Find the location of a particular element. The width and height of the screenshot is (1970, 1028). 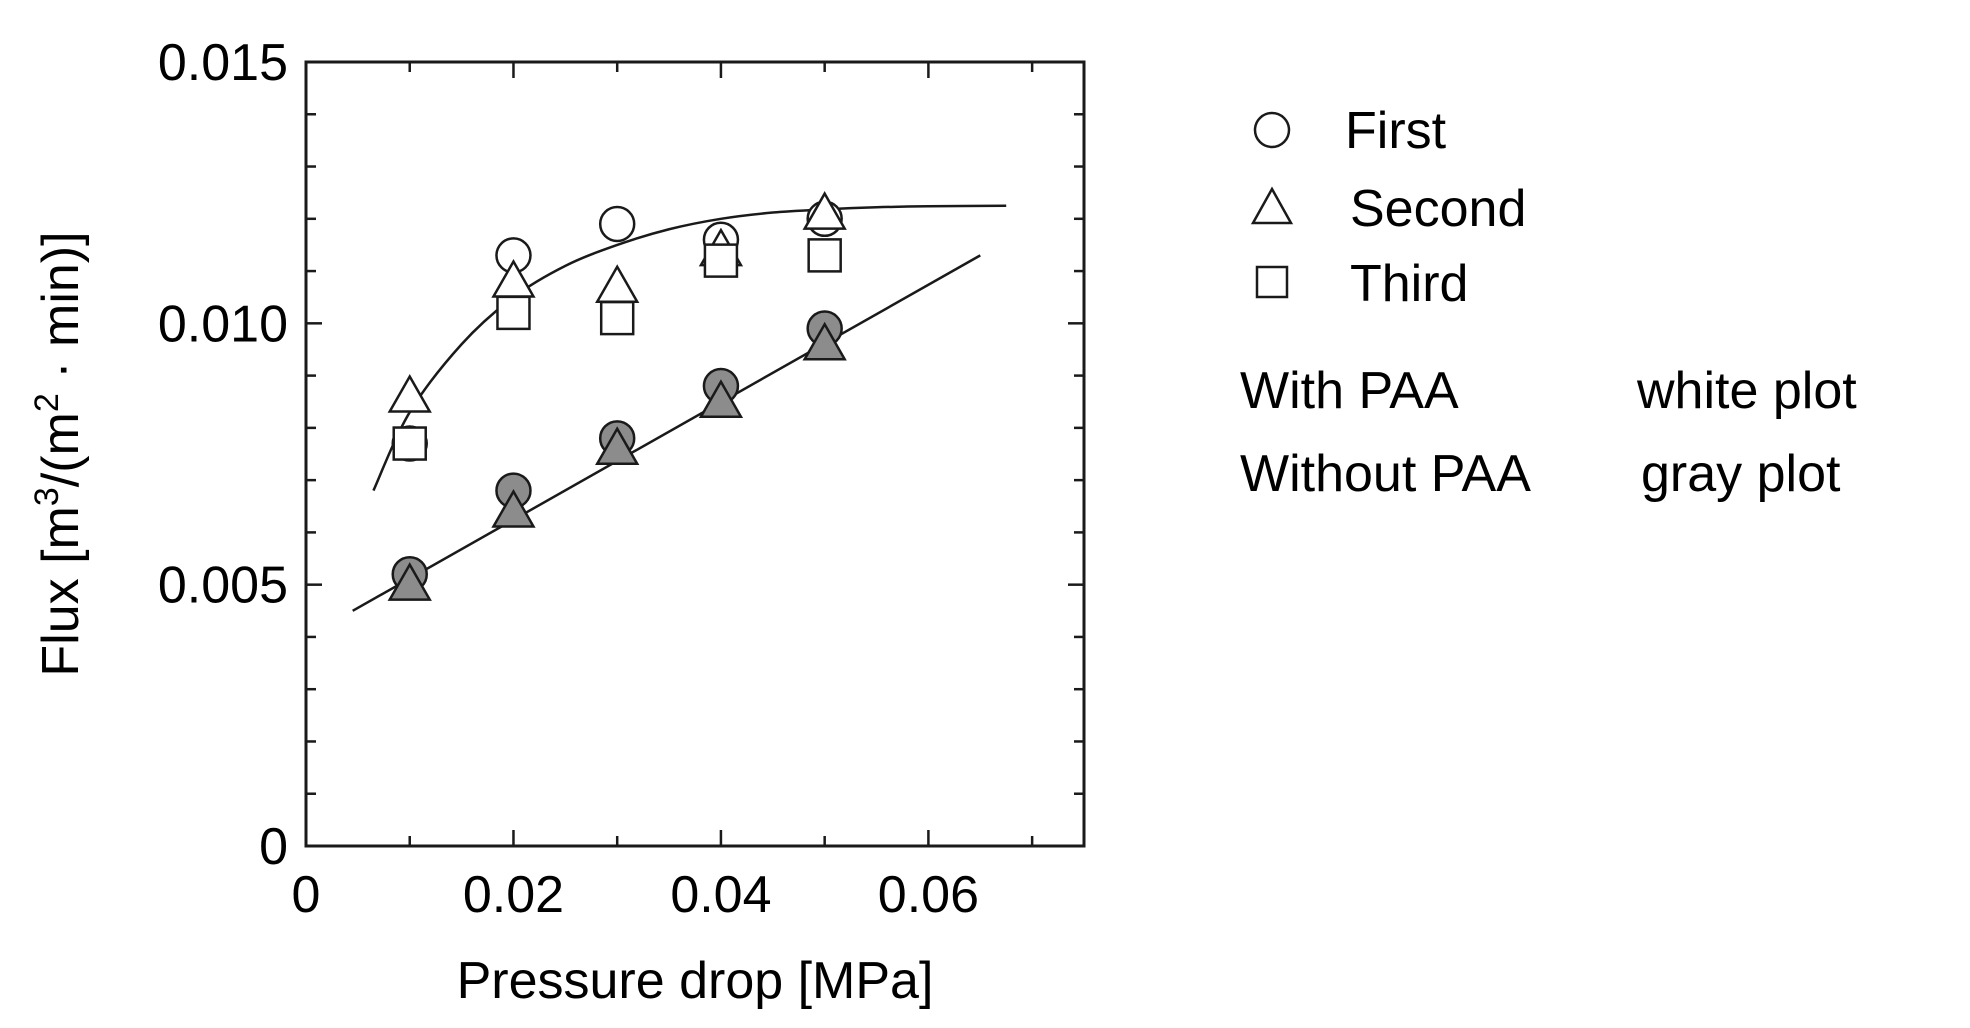

legend-item-third: Third is located at coordinates (1361, 284).